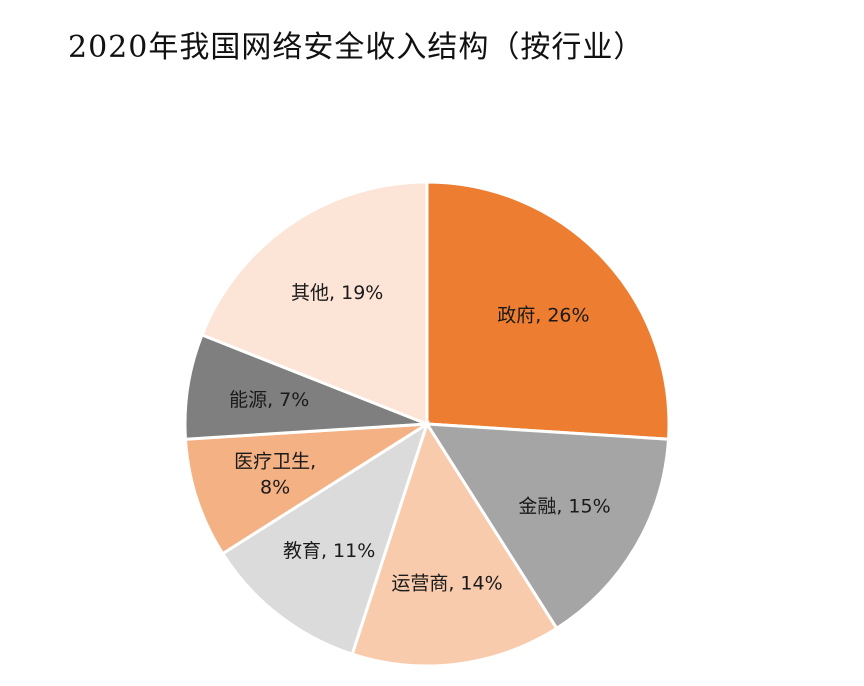  I want to click on pie-label-2: 运营商, 14%, so click(446, 584).